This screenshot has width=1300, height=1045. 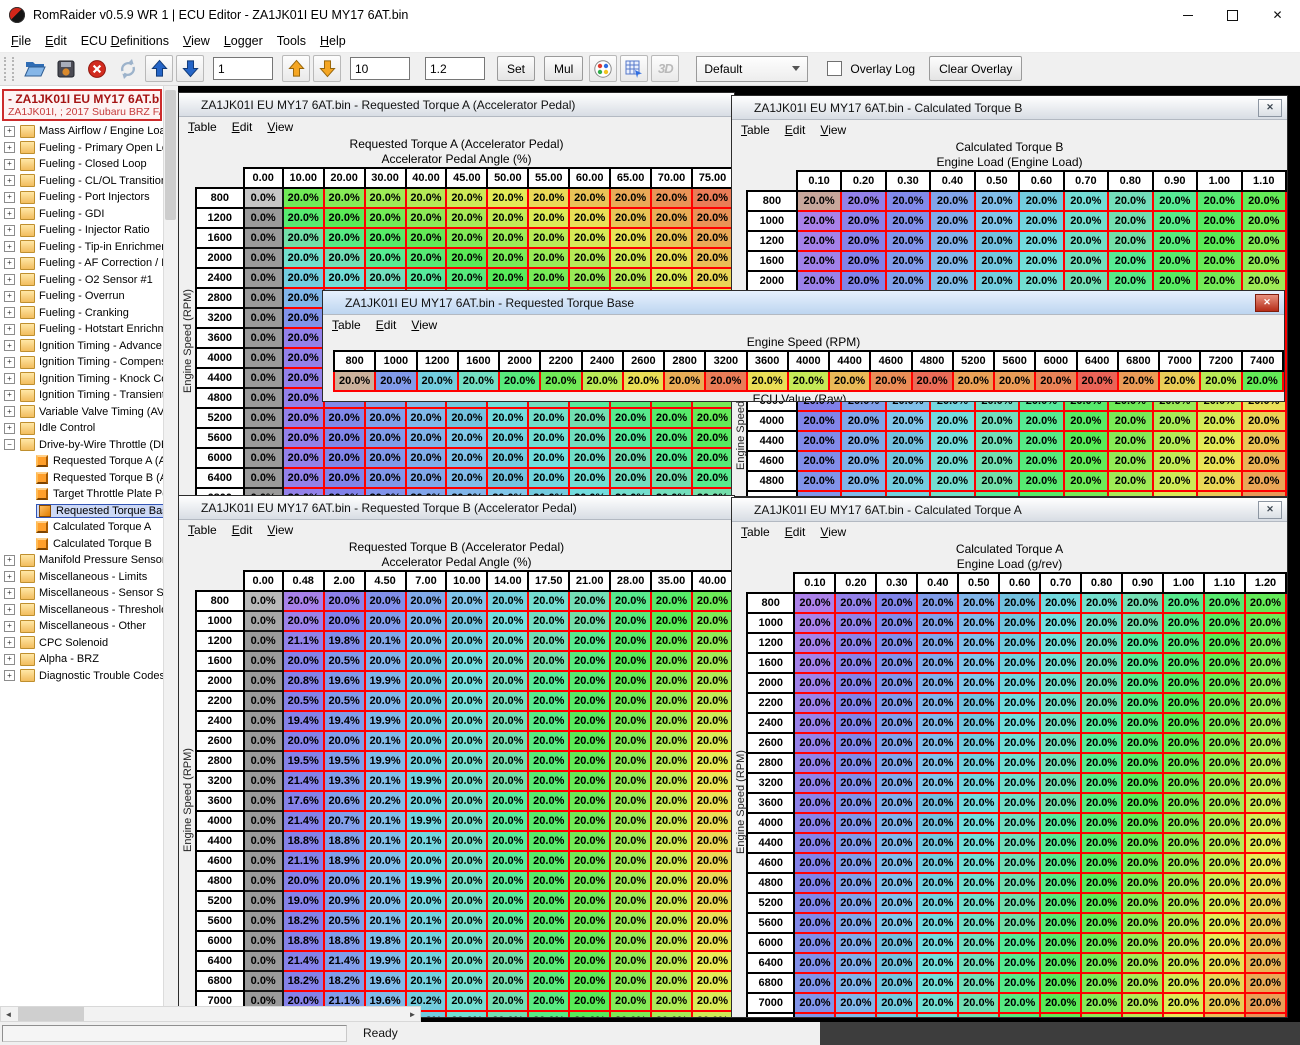 I want to click on sidebar-item-manifold-pressure-sensor: Manifold Pressure Sensor, so click(x=81, y=560).